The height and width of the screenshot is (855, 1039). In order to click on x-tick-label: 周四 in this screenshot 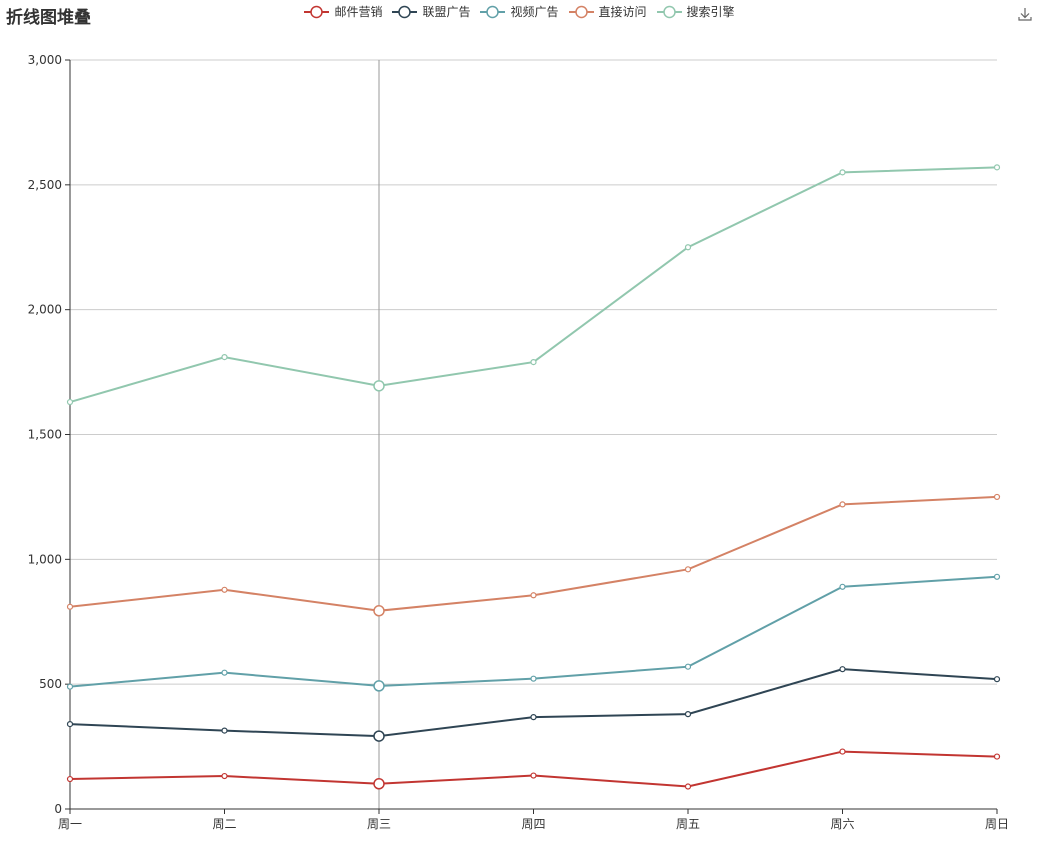, I will do `click(533, 824)`.